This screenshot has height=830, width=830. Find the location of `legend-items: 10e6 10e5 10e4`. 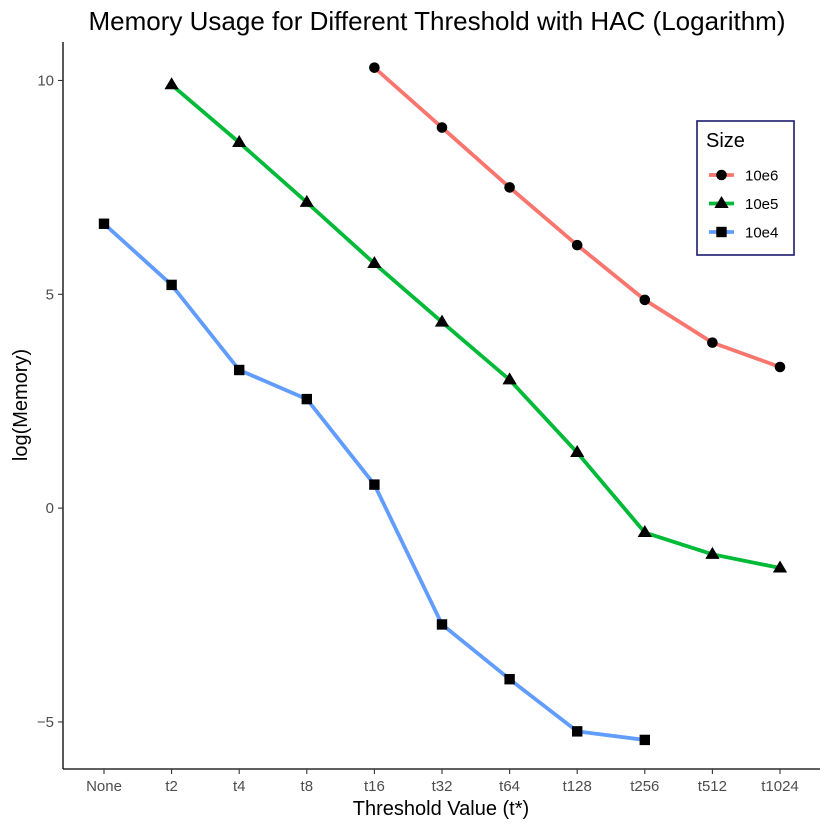

legend-items: 10e6 10e5 10e4 is located at coordinates (743, 205).